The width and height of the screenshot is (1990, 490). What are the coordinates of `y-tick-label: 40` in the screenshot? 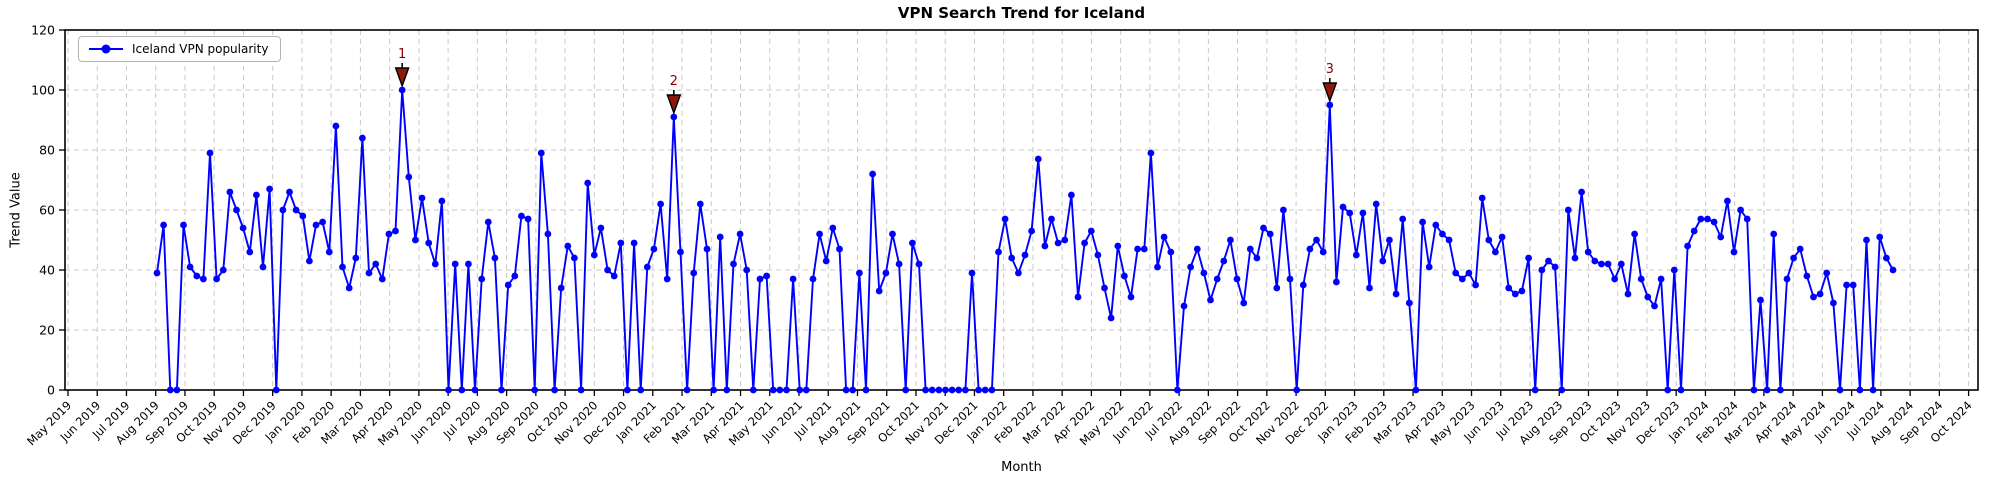 It's located at (47, 270).